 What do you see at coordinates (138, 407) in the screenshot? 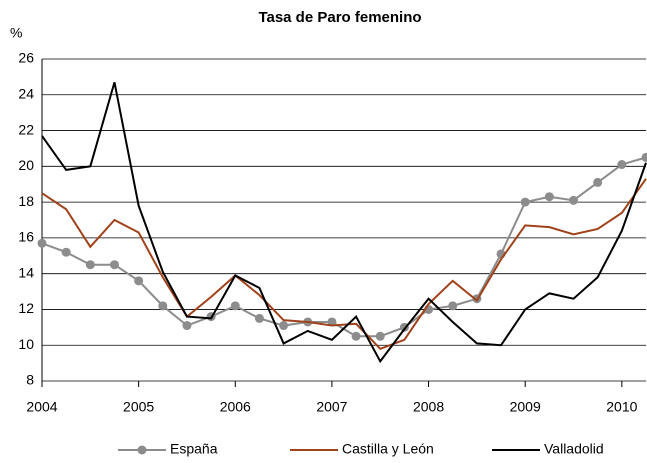
I see `x-tick-label: 2005` at bounding box center [138, 407].